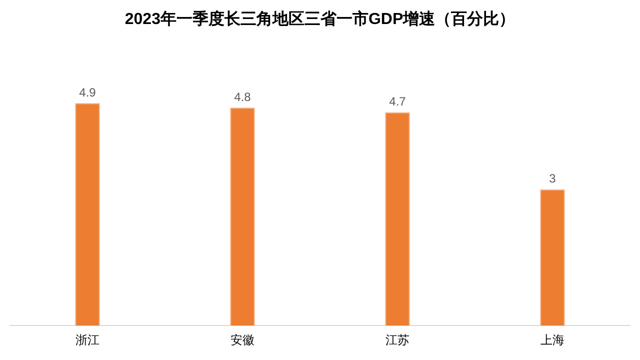  Describe the element at coordinates (398, 340) in the screenshot. I see `x-tick-label: 江苏` at that location.